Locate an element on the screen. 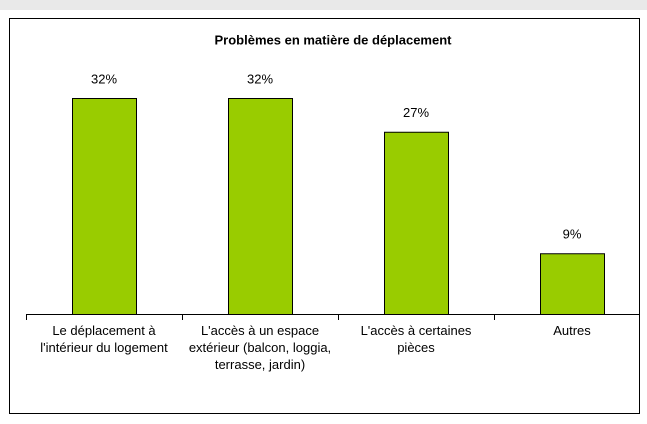 The width and height of the screenshot is (647, 424). x-tick-label: Le déplacement à l'intérieur du logement is located at coordinates (104, 339).